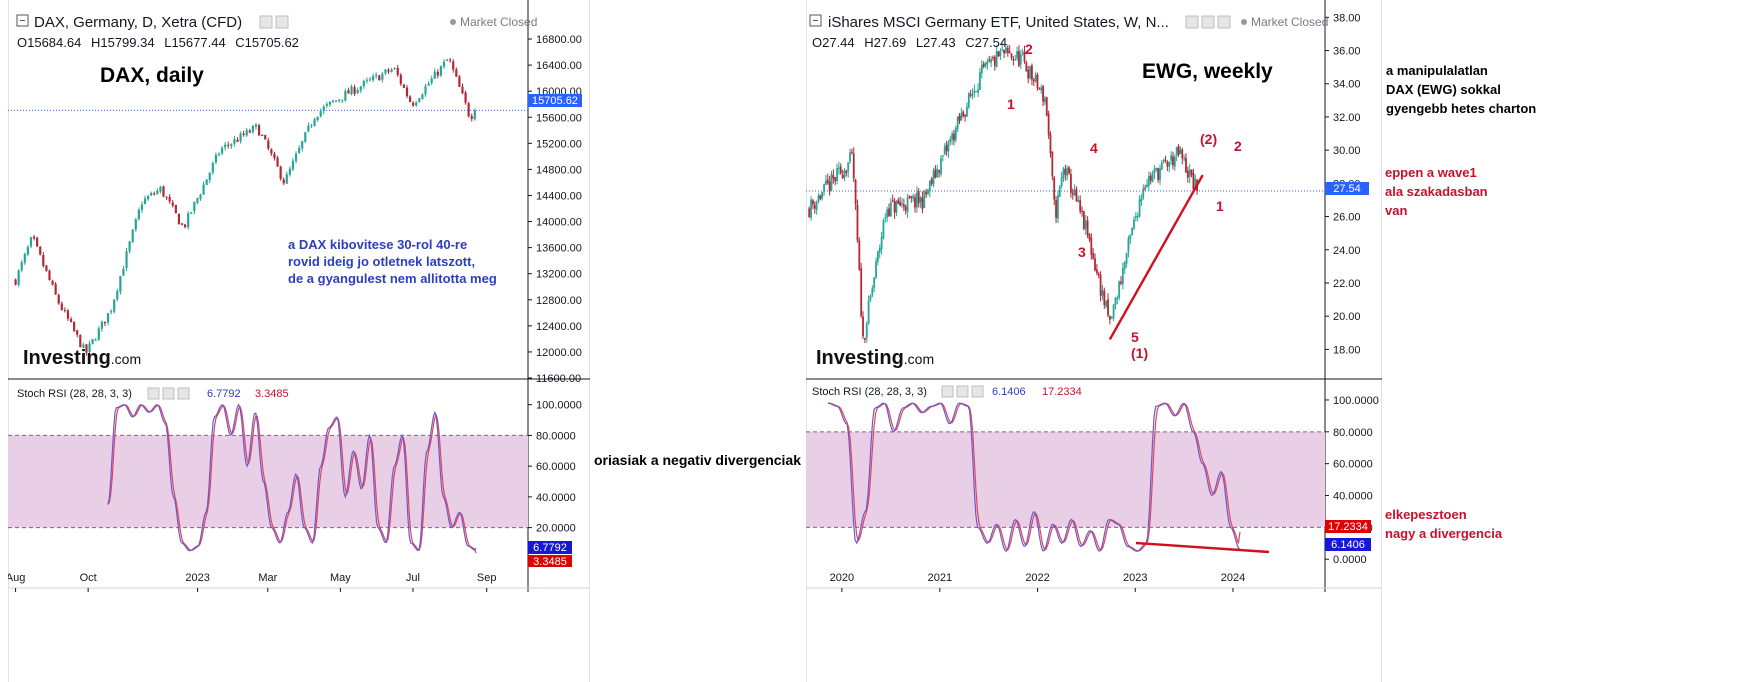 This screenshot has width=1758, height=682. What do you see at coordinates (556, 467) in the screenshot?
I see `stoch-tick-label: 60.0000` at bounding box center [556, 467].